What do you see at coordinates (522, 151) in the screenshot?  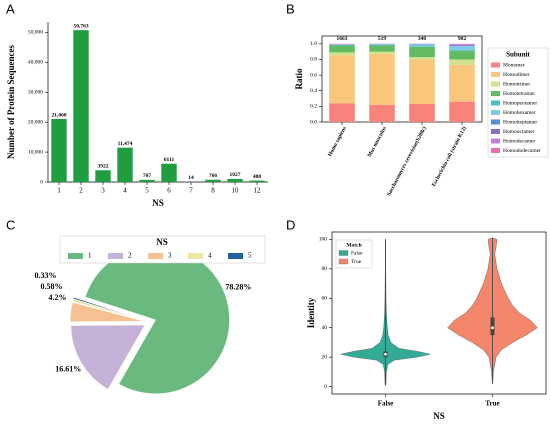 I see `legend-label: Homododecamer` at bounding box center [522, 151].